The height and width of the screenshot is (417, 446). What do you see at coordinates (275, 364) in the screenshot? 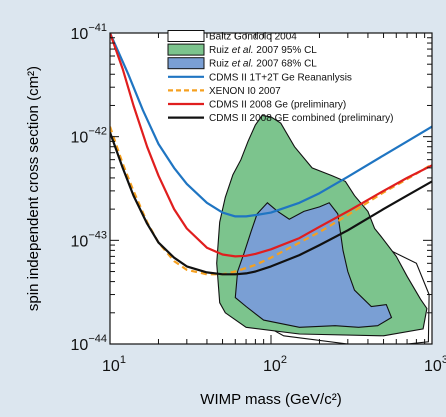
I see `x-tick-label: 10²` at bounding box center [275, 364].